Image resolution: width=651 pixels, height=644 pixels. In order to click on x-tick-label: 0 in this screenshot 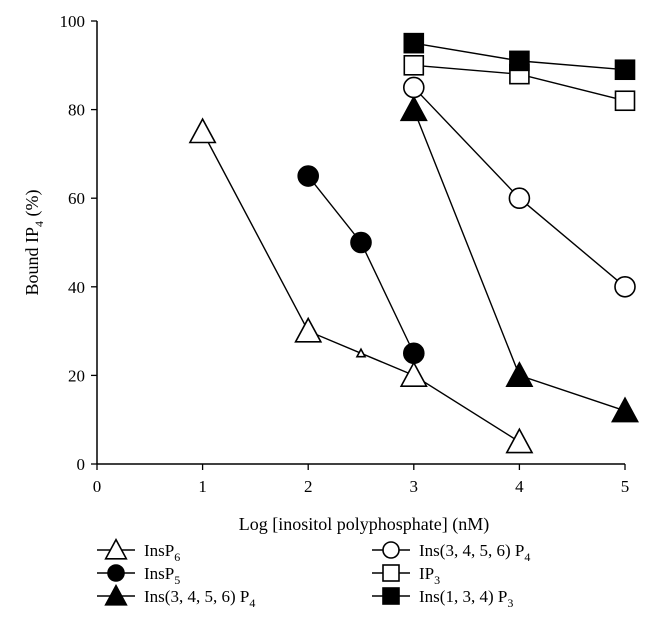, I will do `click(97, 486)`.